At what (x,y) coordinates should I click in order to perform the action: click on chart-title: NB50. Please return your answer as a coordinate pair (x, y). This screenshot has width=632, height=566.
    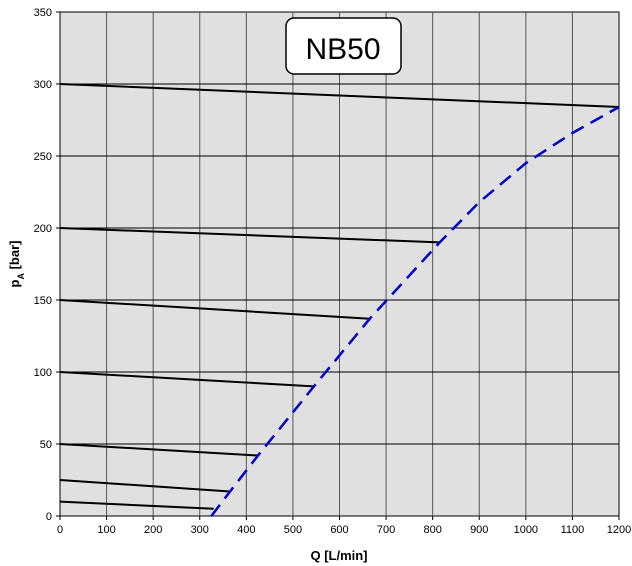
    Looking at the image, I should click on (342, 49).